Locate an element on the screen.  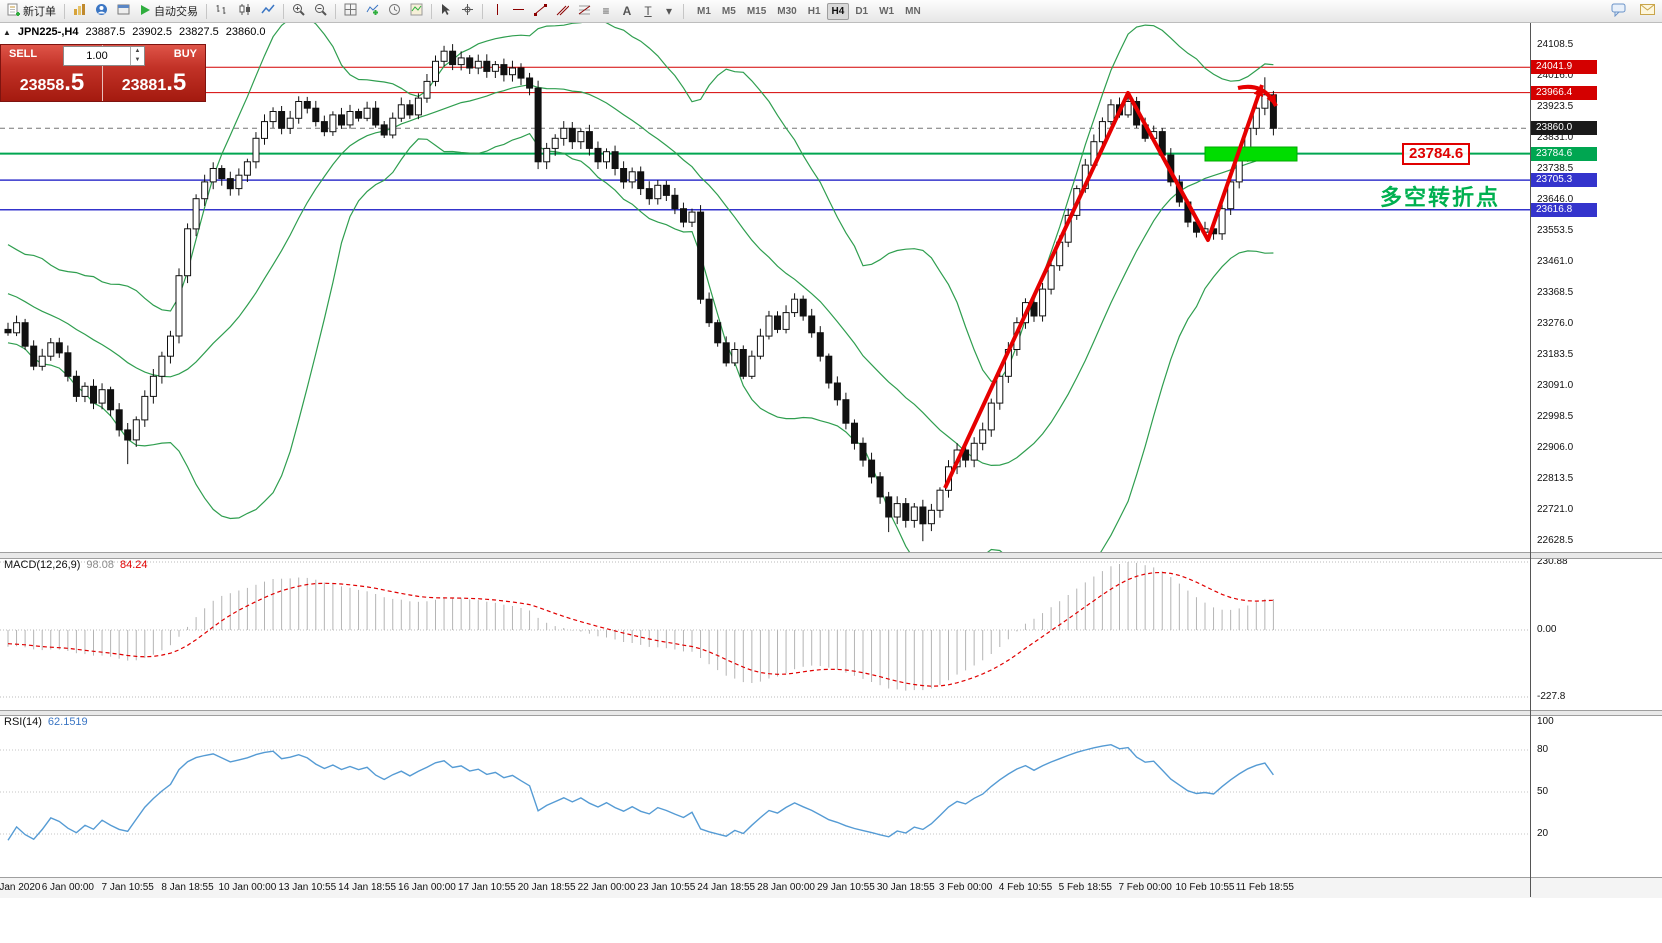
time-label: 22 Jan 00:00 is located at coordinates (606, 887).